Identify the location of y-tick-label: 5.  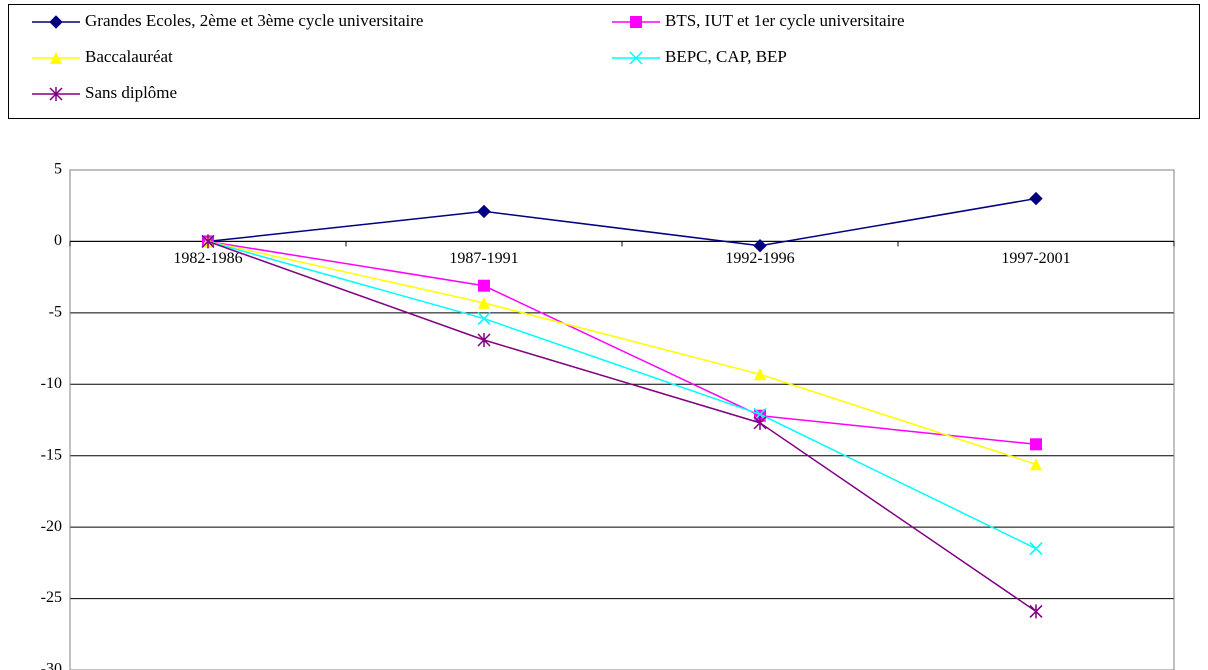
(58, 169).